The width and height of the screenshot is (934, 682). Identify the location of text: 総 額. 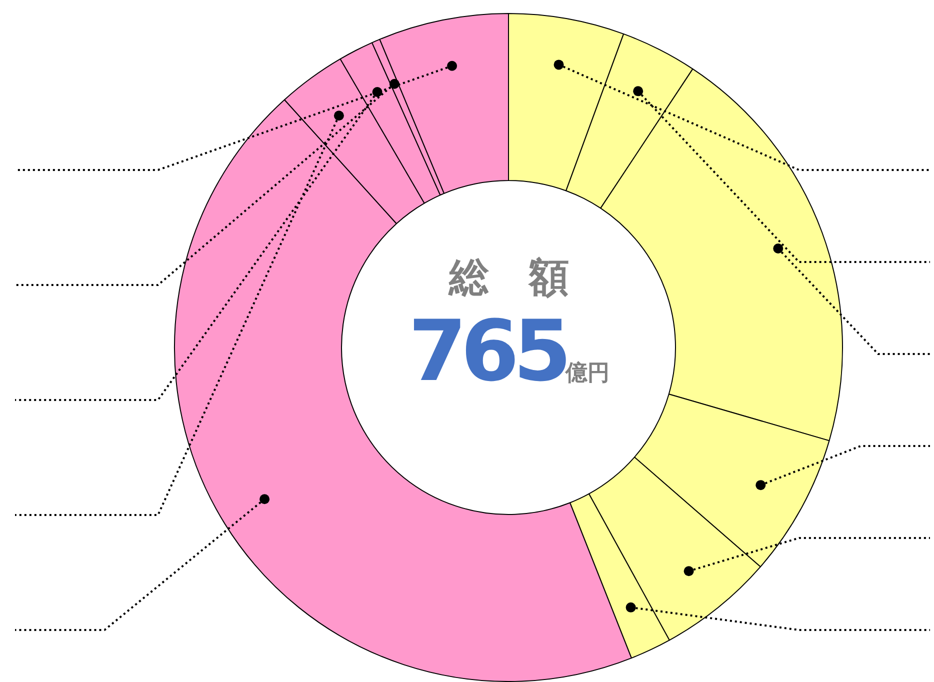
(509, 278).